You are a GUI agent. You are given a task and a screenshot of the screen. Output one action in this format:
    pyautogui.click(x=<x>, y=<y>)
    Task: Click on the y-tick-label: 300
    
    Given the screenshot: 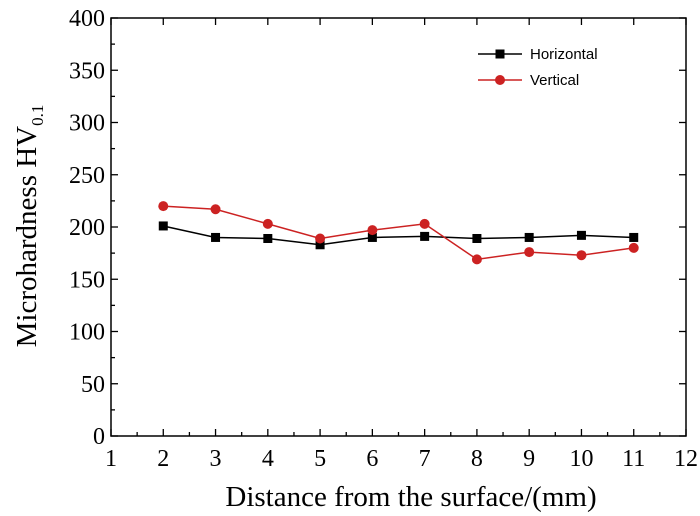 What is the action you would take?
    pyautogui.click(x=87, y=124)
    